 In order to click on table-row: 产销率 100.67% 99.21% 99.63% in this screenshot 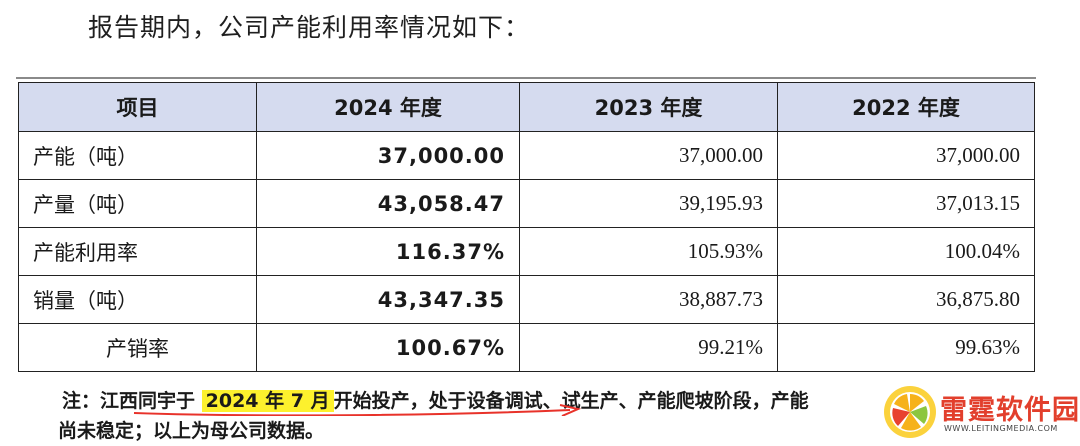, I will do `click(526, 347)`.